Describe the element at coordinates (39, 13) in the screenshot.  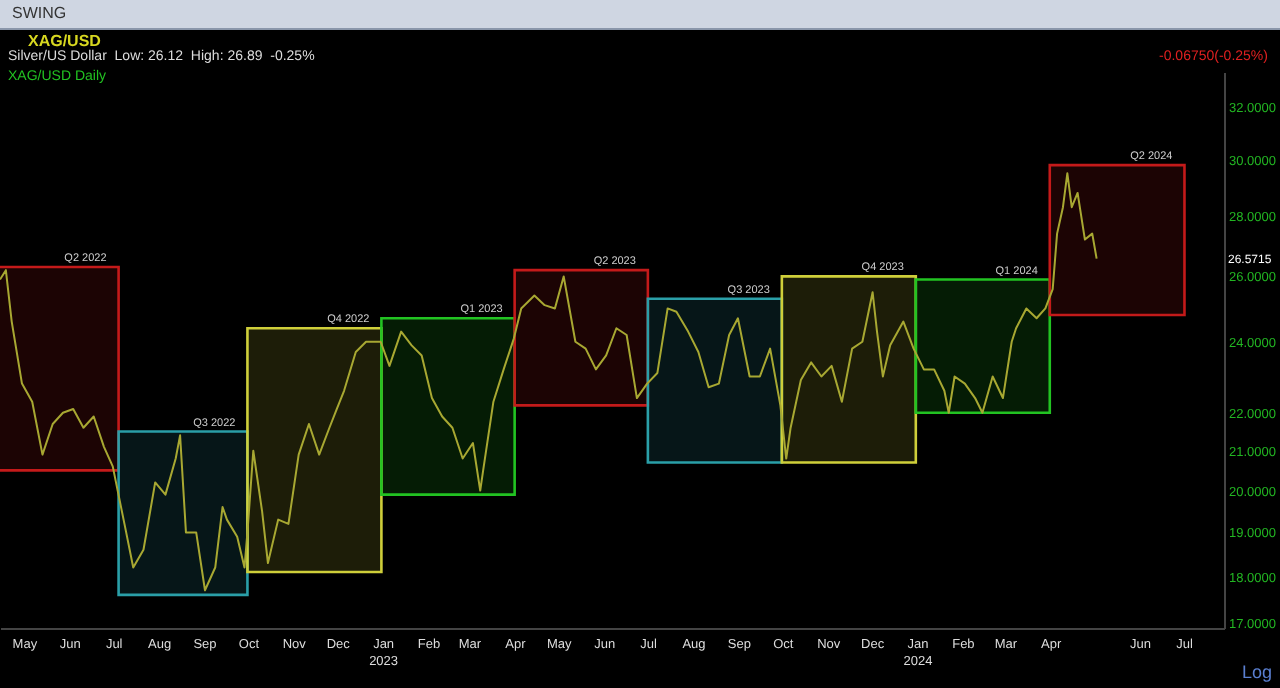
I see `text: SWING` at that location.